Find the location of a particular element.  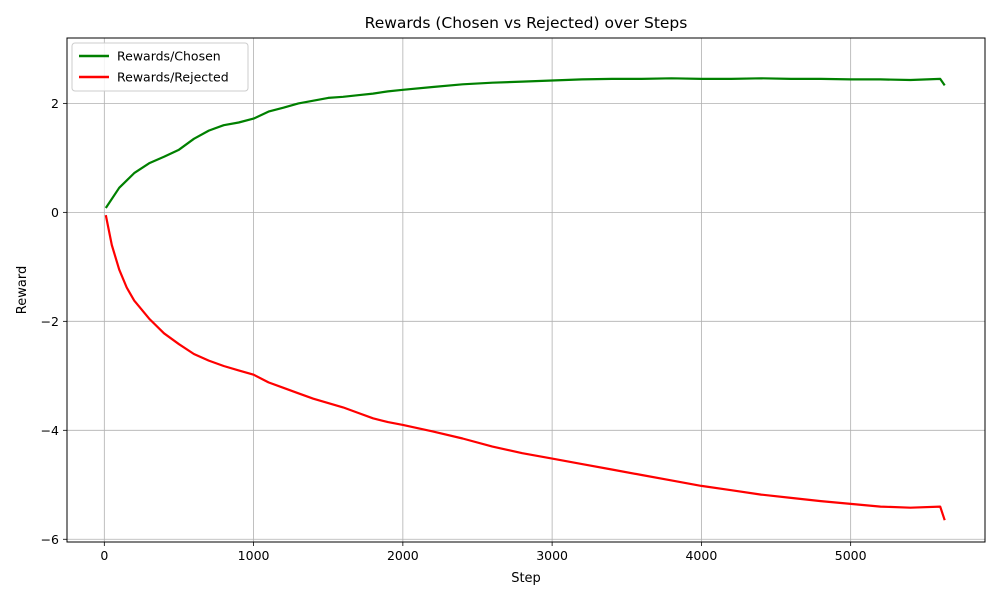

x-tick-label: 1000 is located at coordinates (254, 555).